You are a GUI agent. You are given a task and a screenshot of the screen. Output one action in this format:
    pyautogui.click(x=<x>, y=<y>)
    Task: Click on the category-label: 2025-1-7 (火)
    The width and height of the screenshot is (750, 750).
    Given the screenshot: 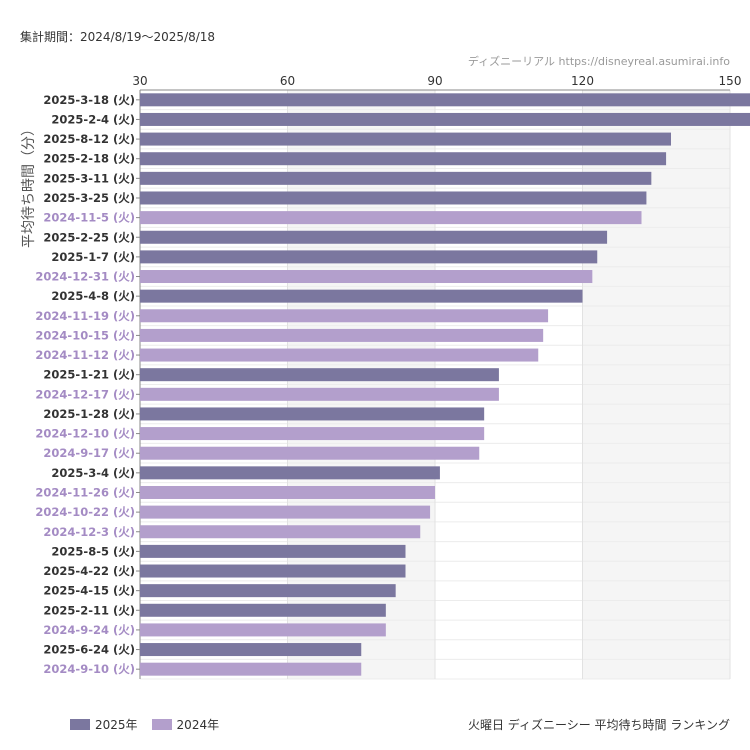 What is the action you would take?
    pyautogui.click(x=93, y=257)
    